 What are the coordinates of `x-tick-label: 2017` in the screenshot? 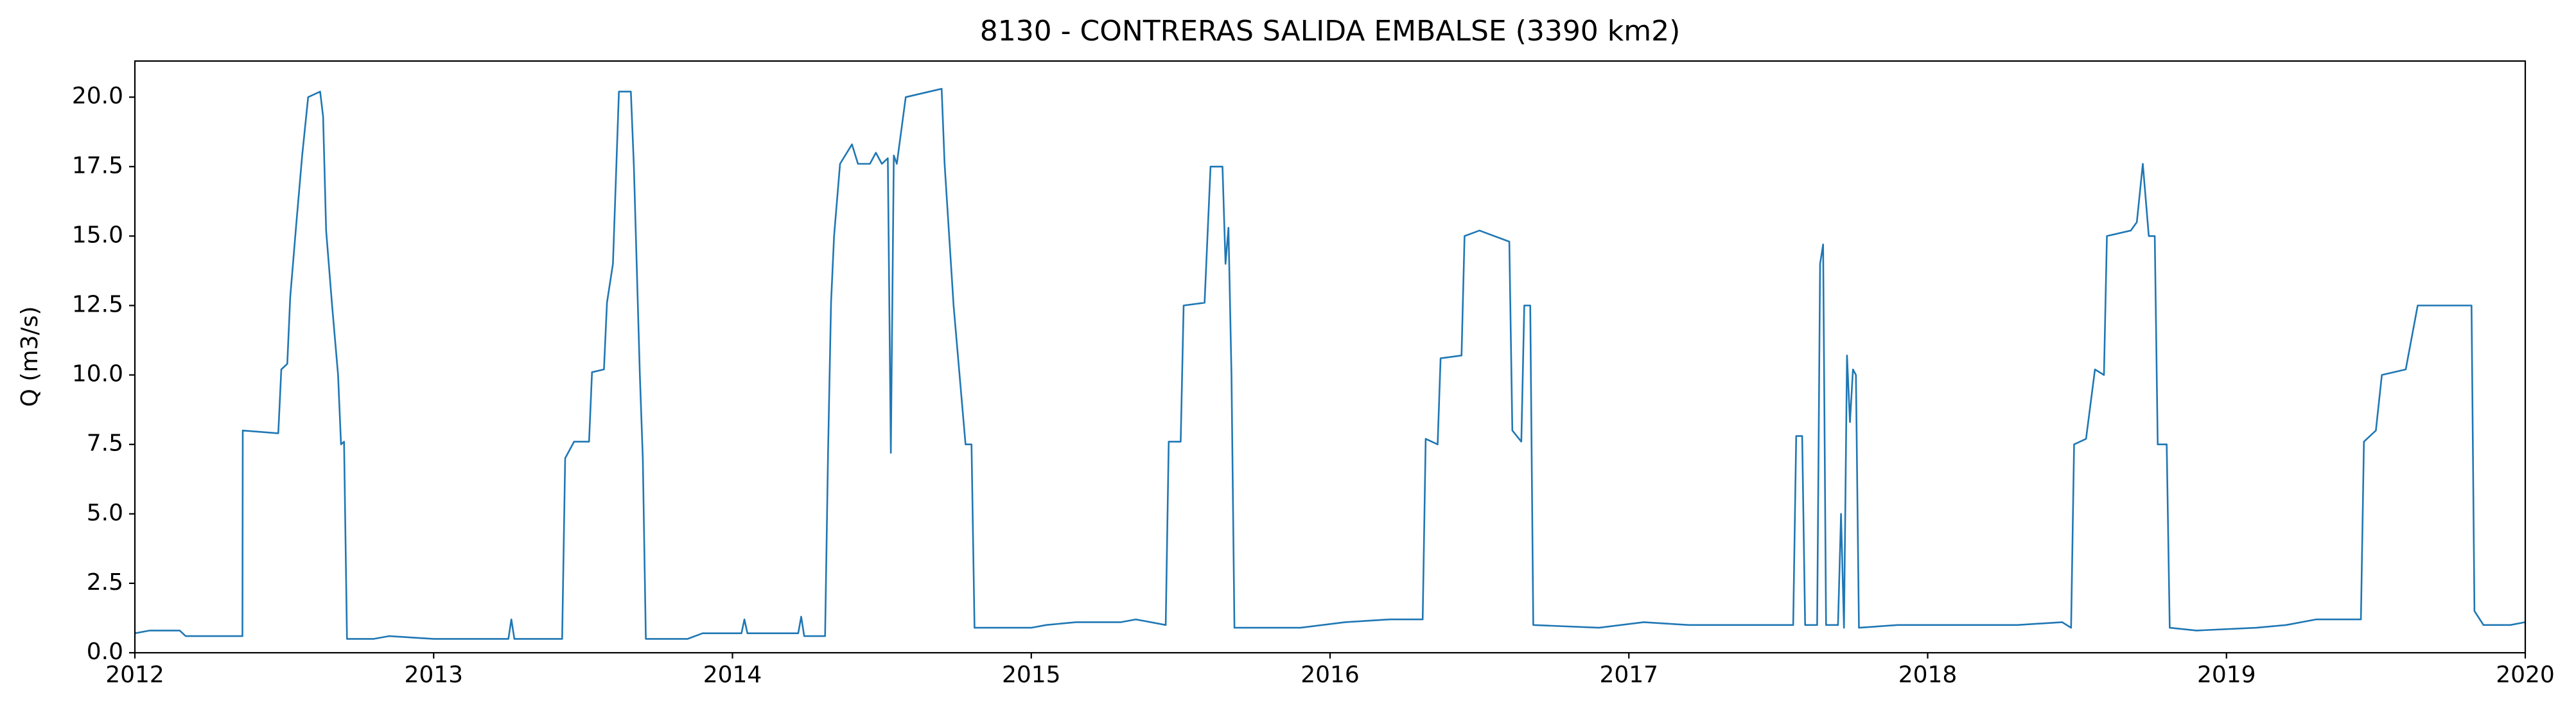 It's located at (1629, 675).